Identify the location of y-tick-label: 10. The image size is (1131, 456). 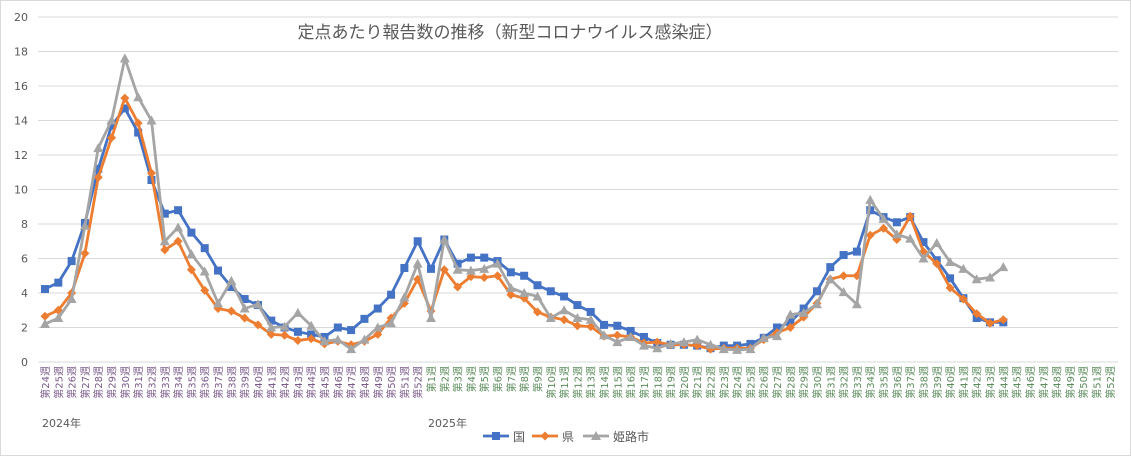
(21, 190).